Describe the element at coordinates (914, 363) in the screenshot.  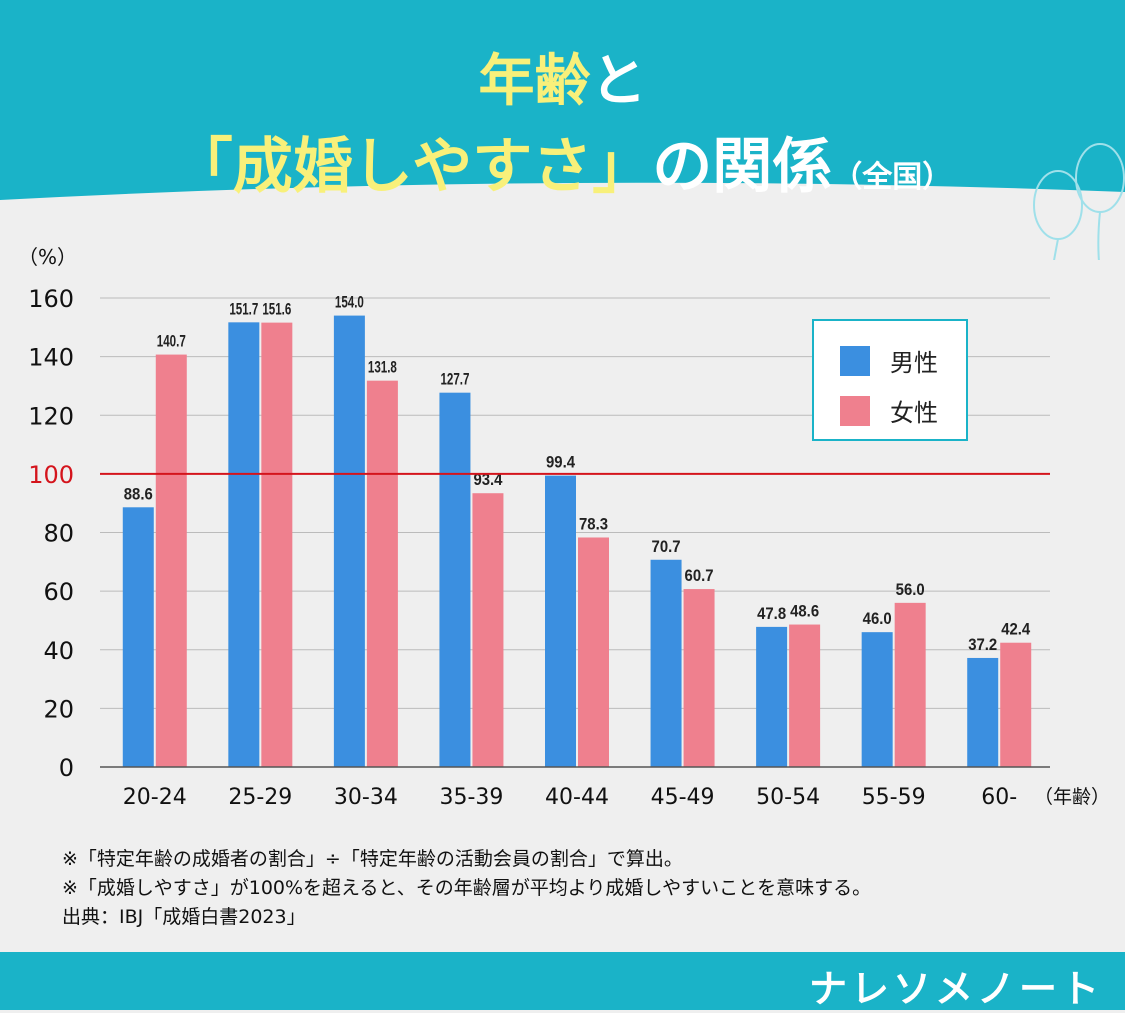
I see `legend-label: 男性` at that location.